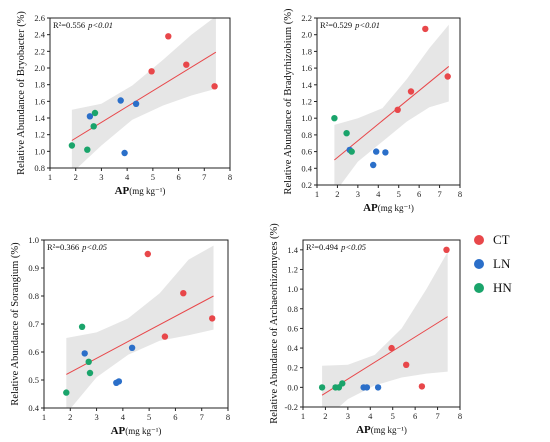 The width and height of the screenshot is (550, 442). Describe the element at coordinates (21, 93) in the screenshot. I see `y-axis-label: Relative Abundance of Bryobacter (%)` at that location.